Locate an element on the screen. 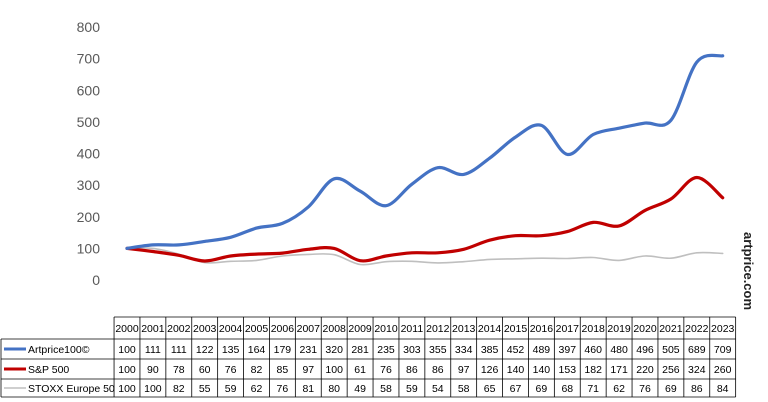 This screenshot has width=768, height=402. table-cell: 135 is located at coordinates (231, 350).